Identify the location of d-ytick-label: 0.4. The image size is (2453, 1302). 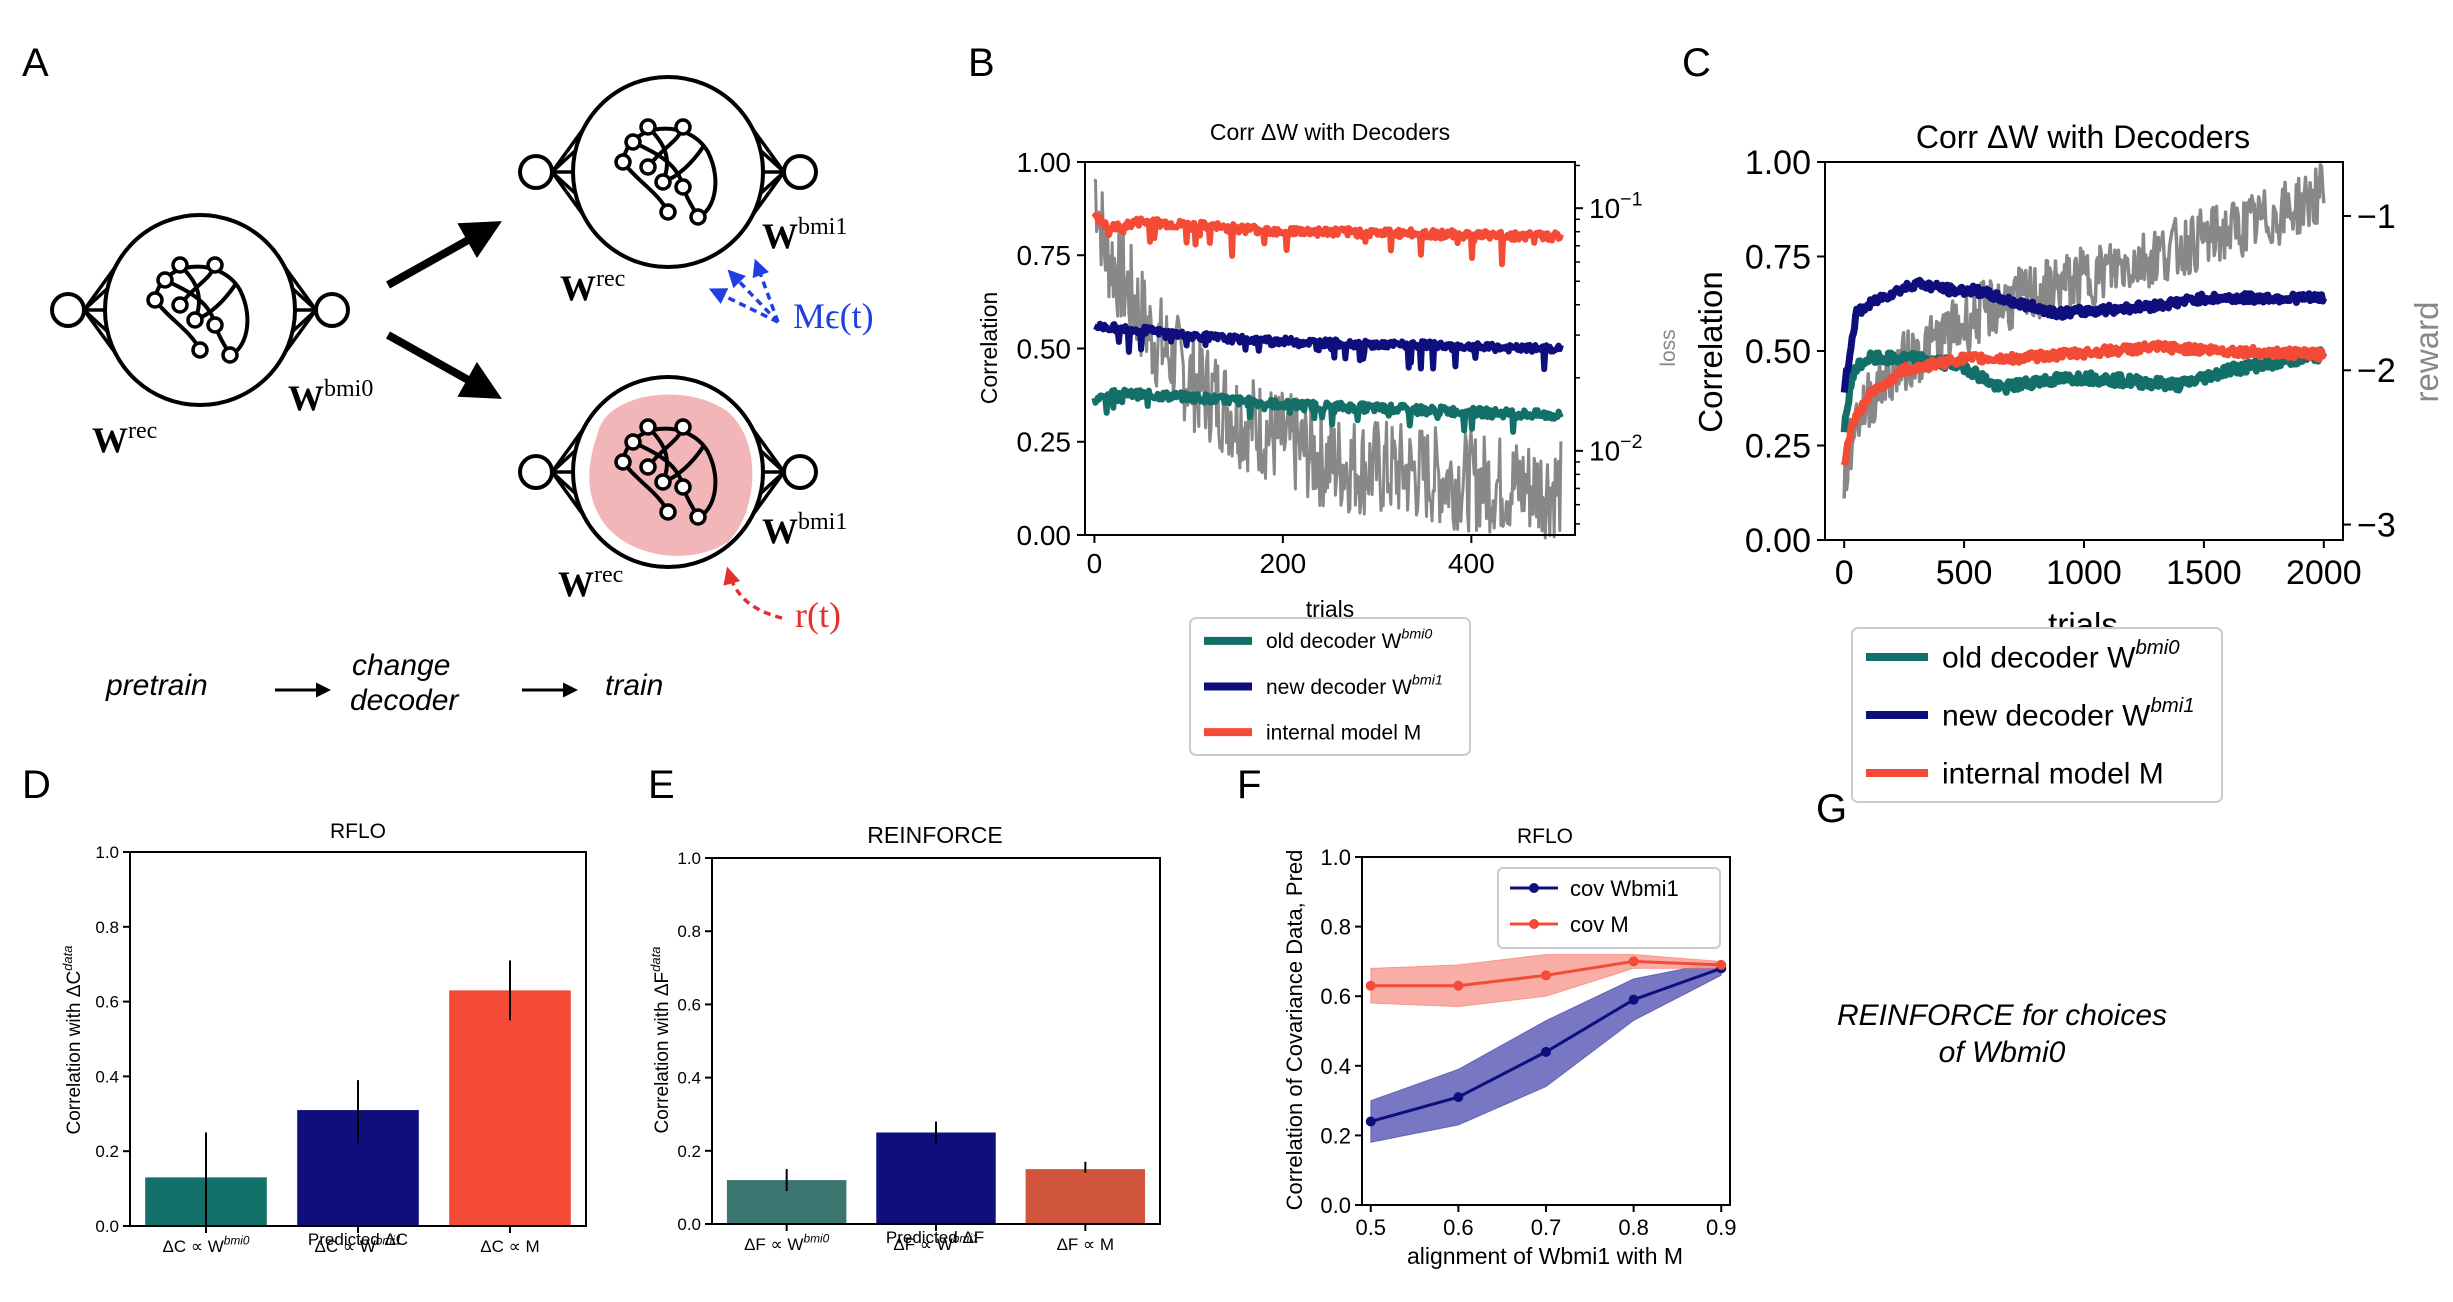
(107, 1076).